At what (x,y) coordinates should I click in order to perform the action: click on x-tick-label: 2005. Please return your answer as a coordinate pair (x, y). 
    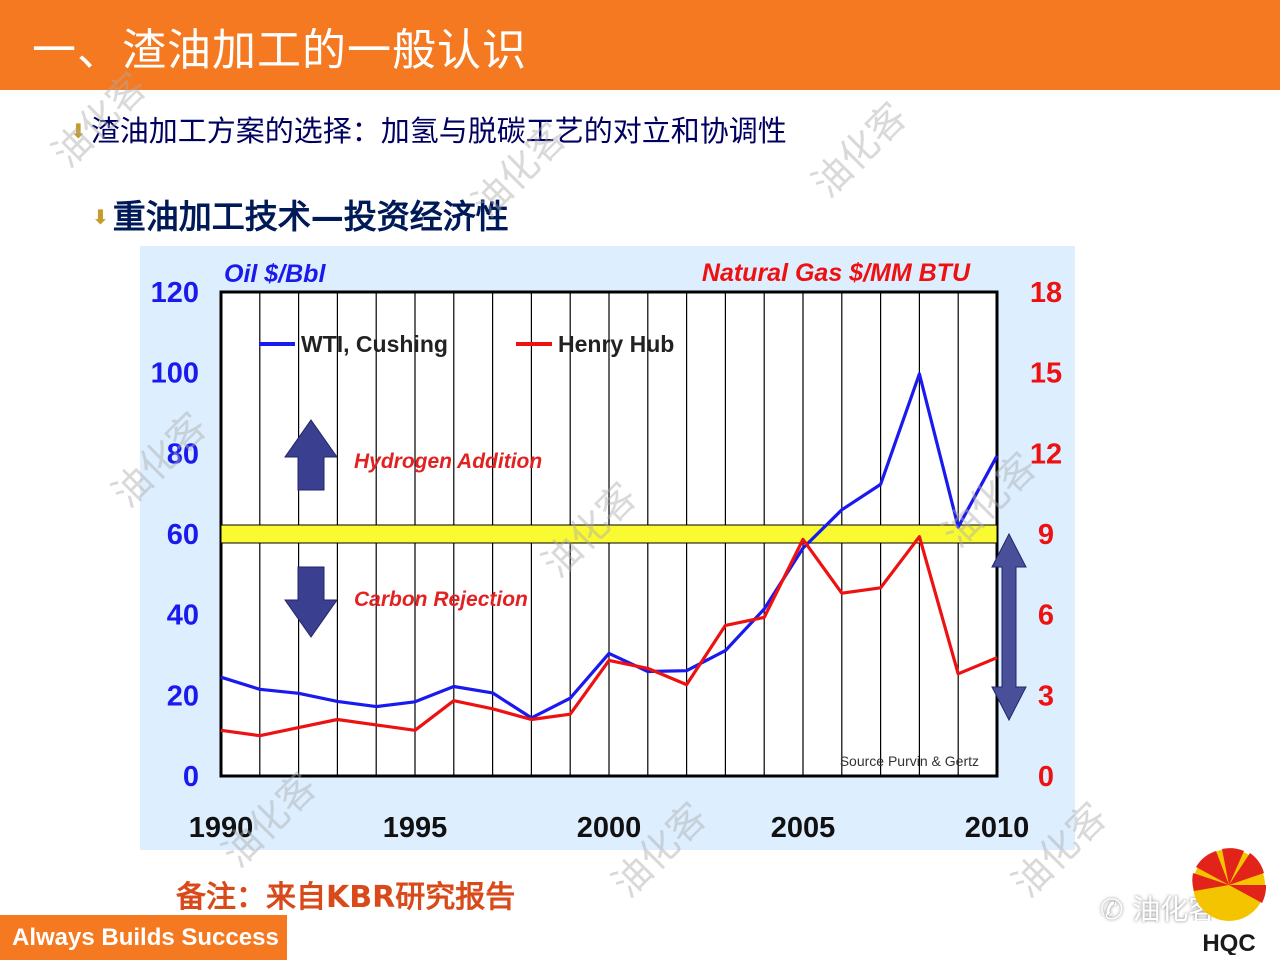
    Looking at the image, I should click on (803, 828).